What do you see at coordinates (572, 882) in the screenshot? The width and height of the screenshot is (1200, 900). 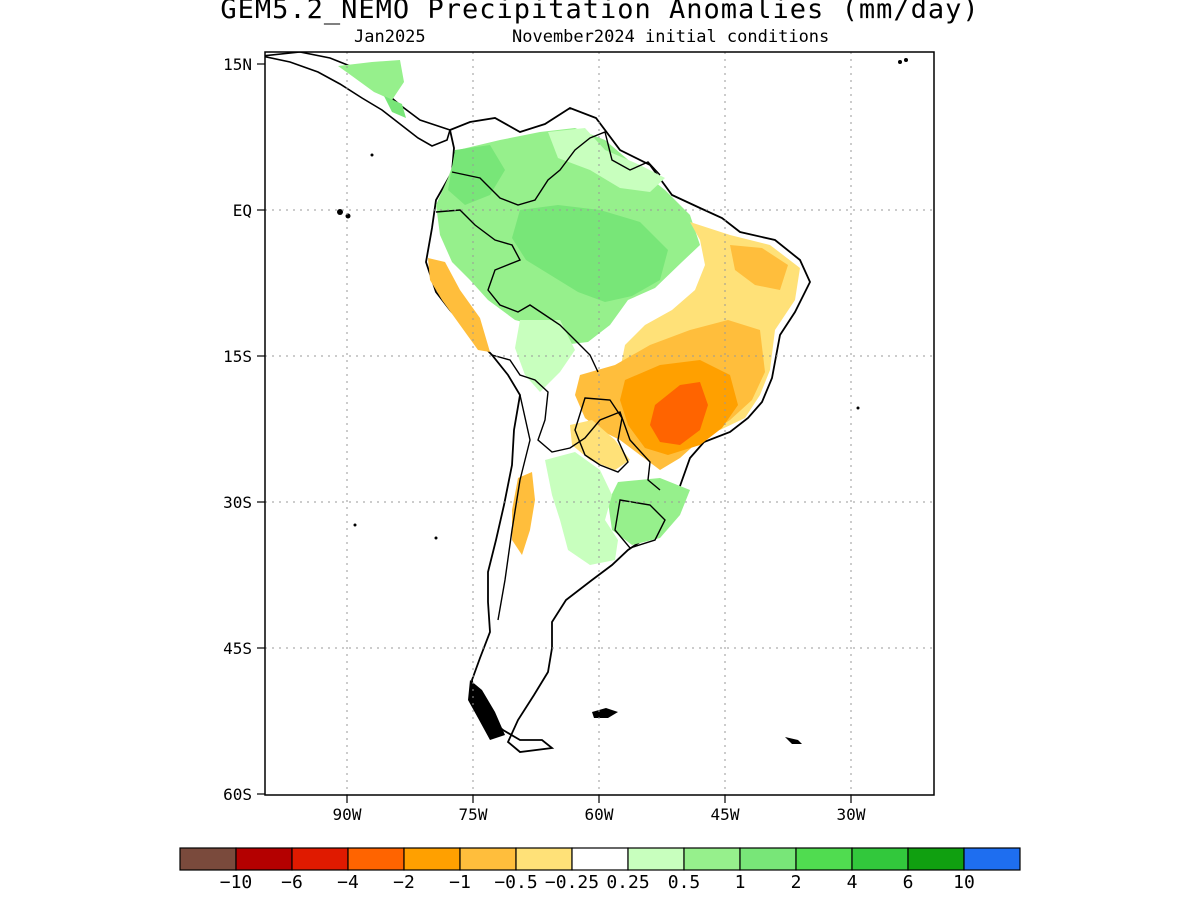 I see `colorbar-label: −0.25` at bounding box center [572, 882].